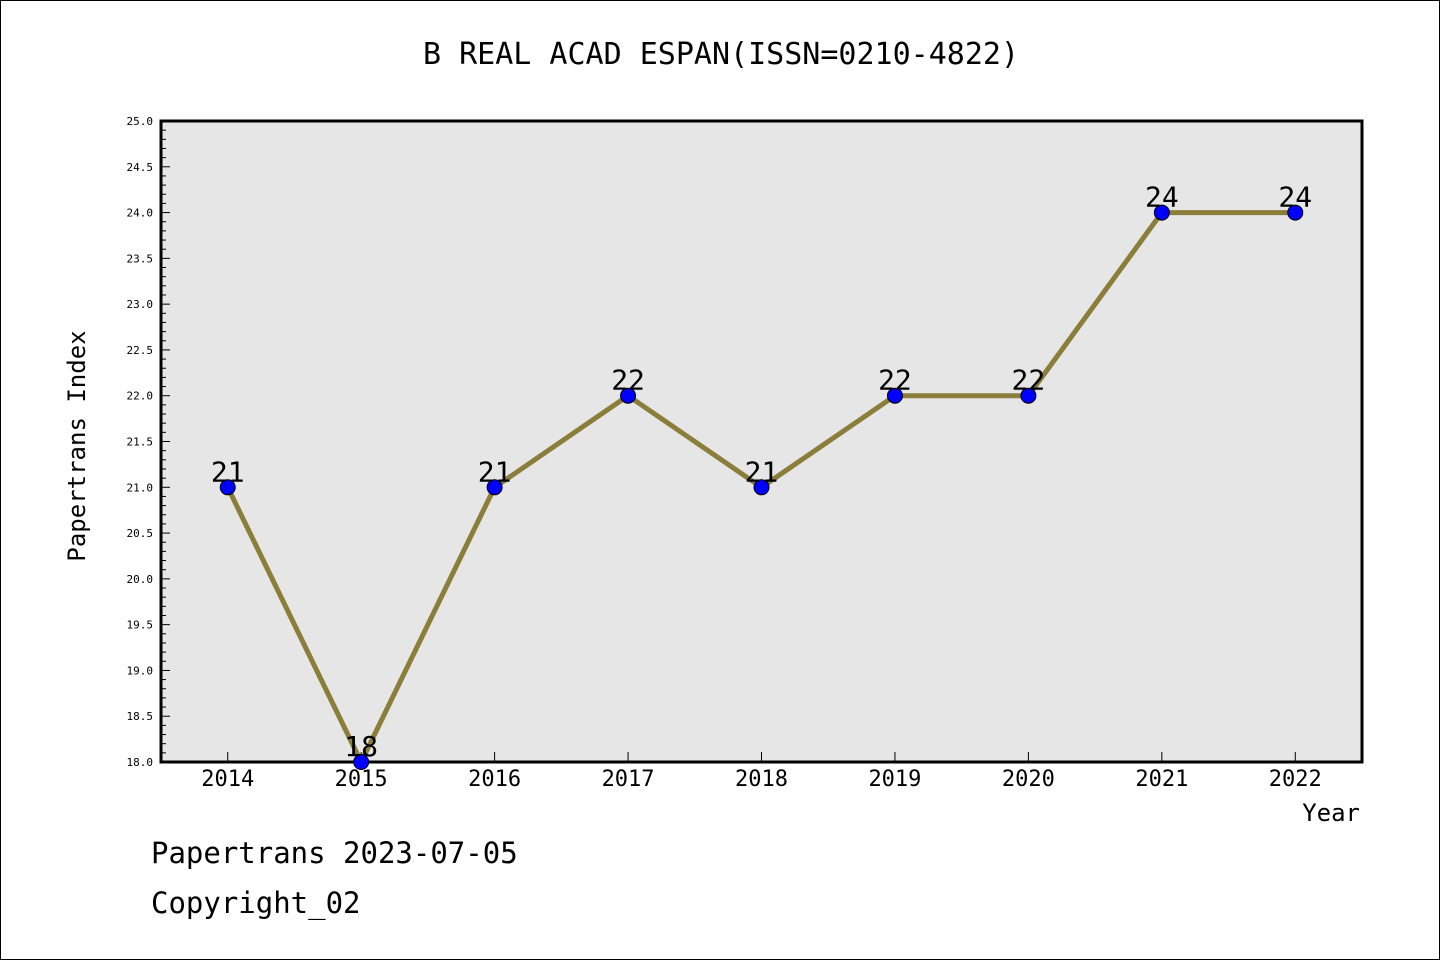  I want to click on y-tick-label: 22.0, so click(140, 396).